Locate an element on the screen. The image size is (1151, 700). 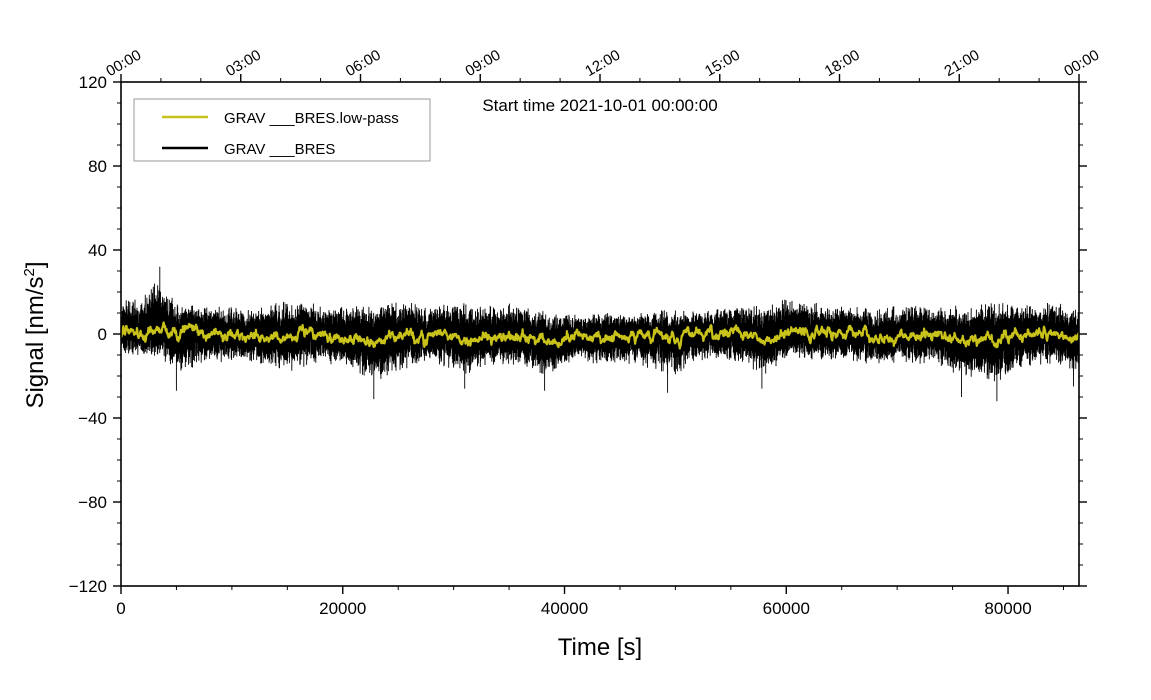
top-tick-label: 12:00 is located at coordinates (602, 63).